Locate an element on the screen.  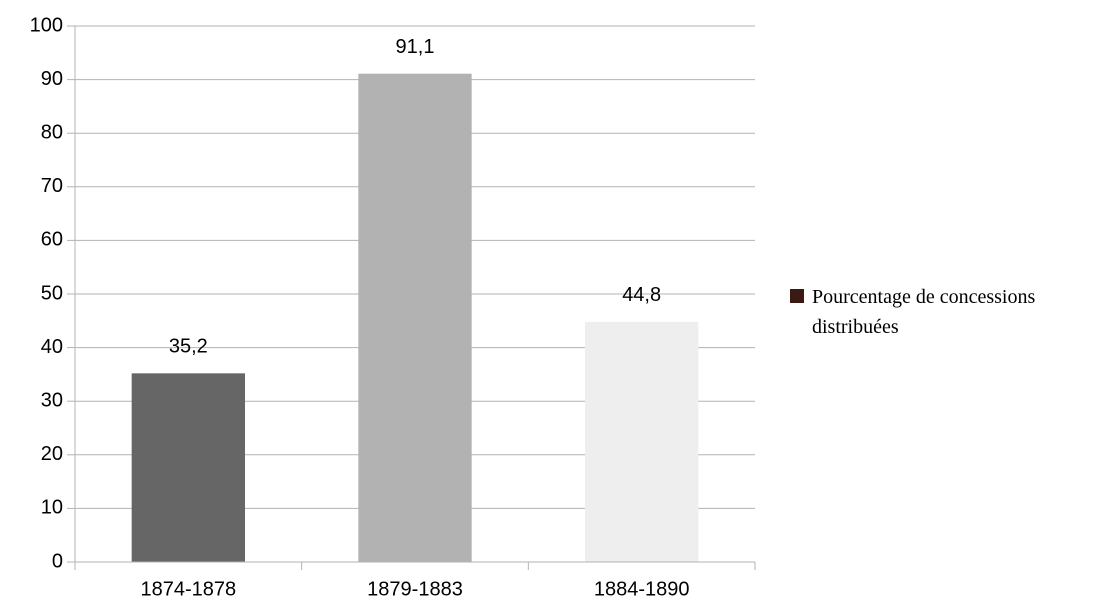
value-label: 91,1 is located at coordinates (415, 47).